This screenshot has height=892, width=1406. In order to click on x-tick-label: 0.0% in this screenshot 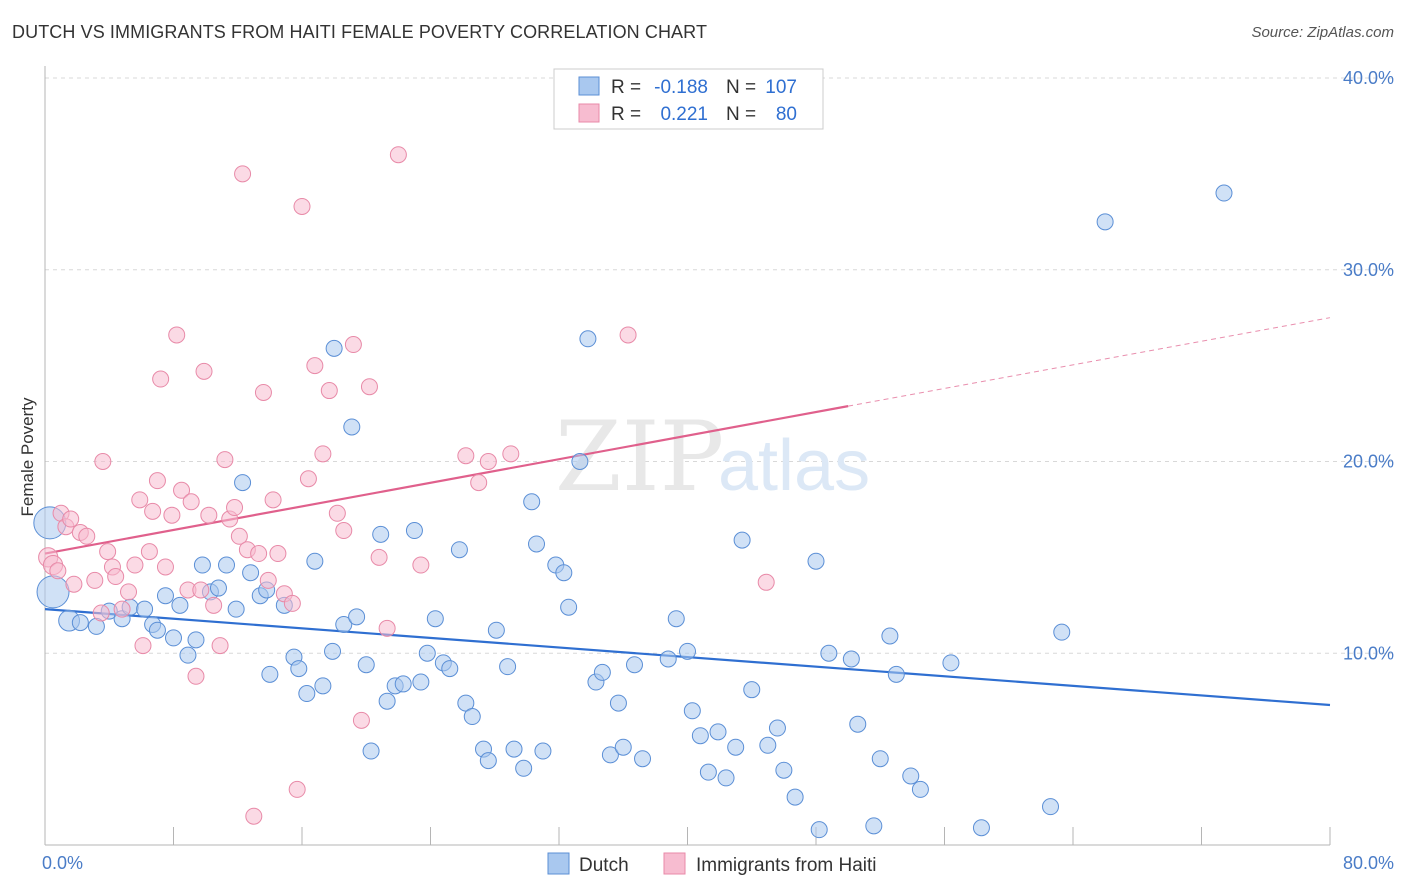, I will do `click(62, 863)`.